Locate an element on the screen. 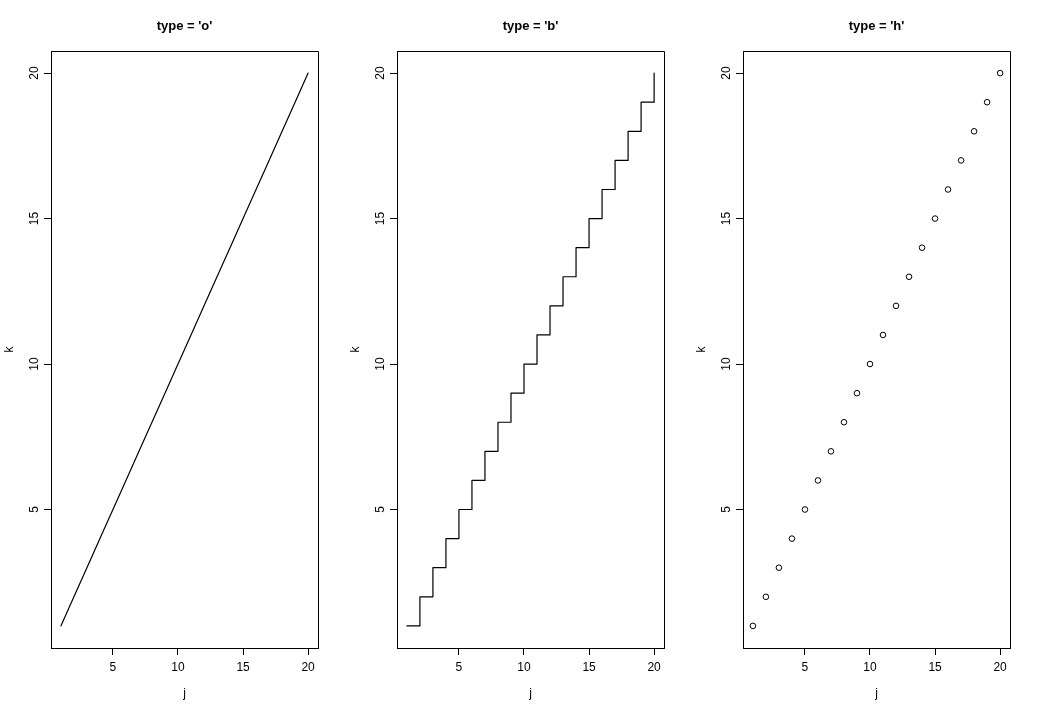 The width and height of the screenshot is (1038, 715). chart-title: type = 'h' is located at coordinates (876, 25).